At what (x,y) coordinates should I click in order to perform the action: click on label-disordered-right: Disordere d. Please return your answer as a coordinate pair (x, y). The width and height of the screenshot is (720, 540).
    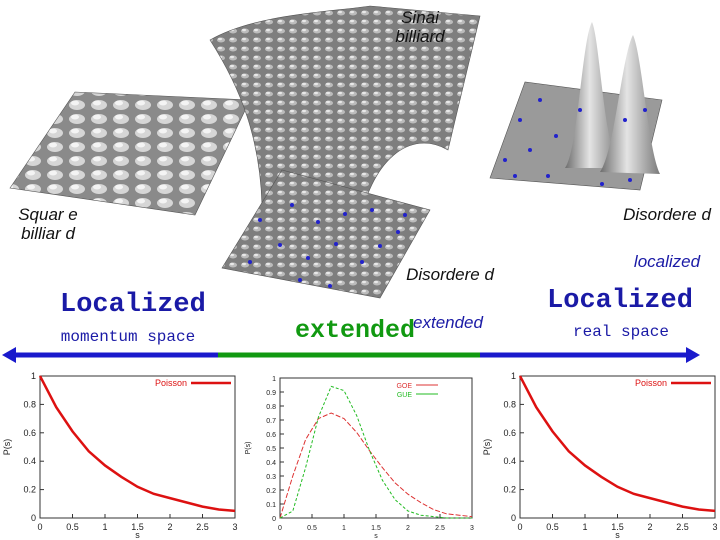
    Looking at the image, I should click on (667, 214).